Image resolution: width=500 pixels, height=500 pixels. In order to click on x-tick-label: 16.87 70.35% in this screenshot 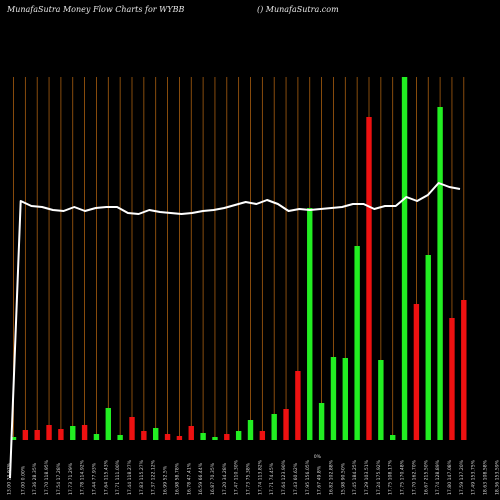, I will do `click(213, 478)`.